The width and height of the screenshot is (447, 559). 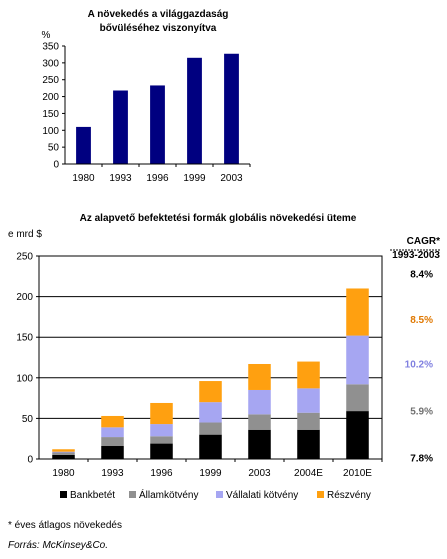 What do you see at coordinates (357, 473) in the screenshot?
I see `chart-bottom-x-tick-label: 2010E` at bounding box center [357, 473].